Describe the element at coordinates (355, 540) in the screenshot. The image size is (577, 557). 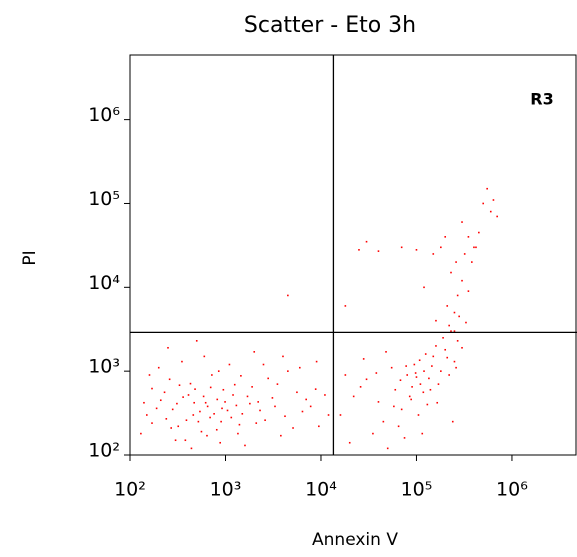
I see `x-axis-label: Annexin V` at that location.